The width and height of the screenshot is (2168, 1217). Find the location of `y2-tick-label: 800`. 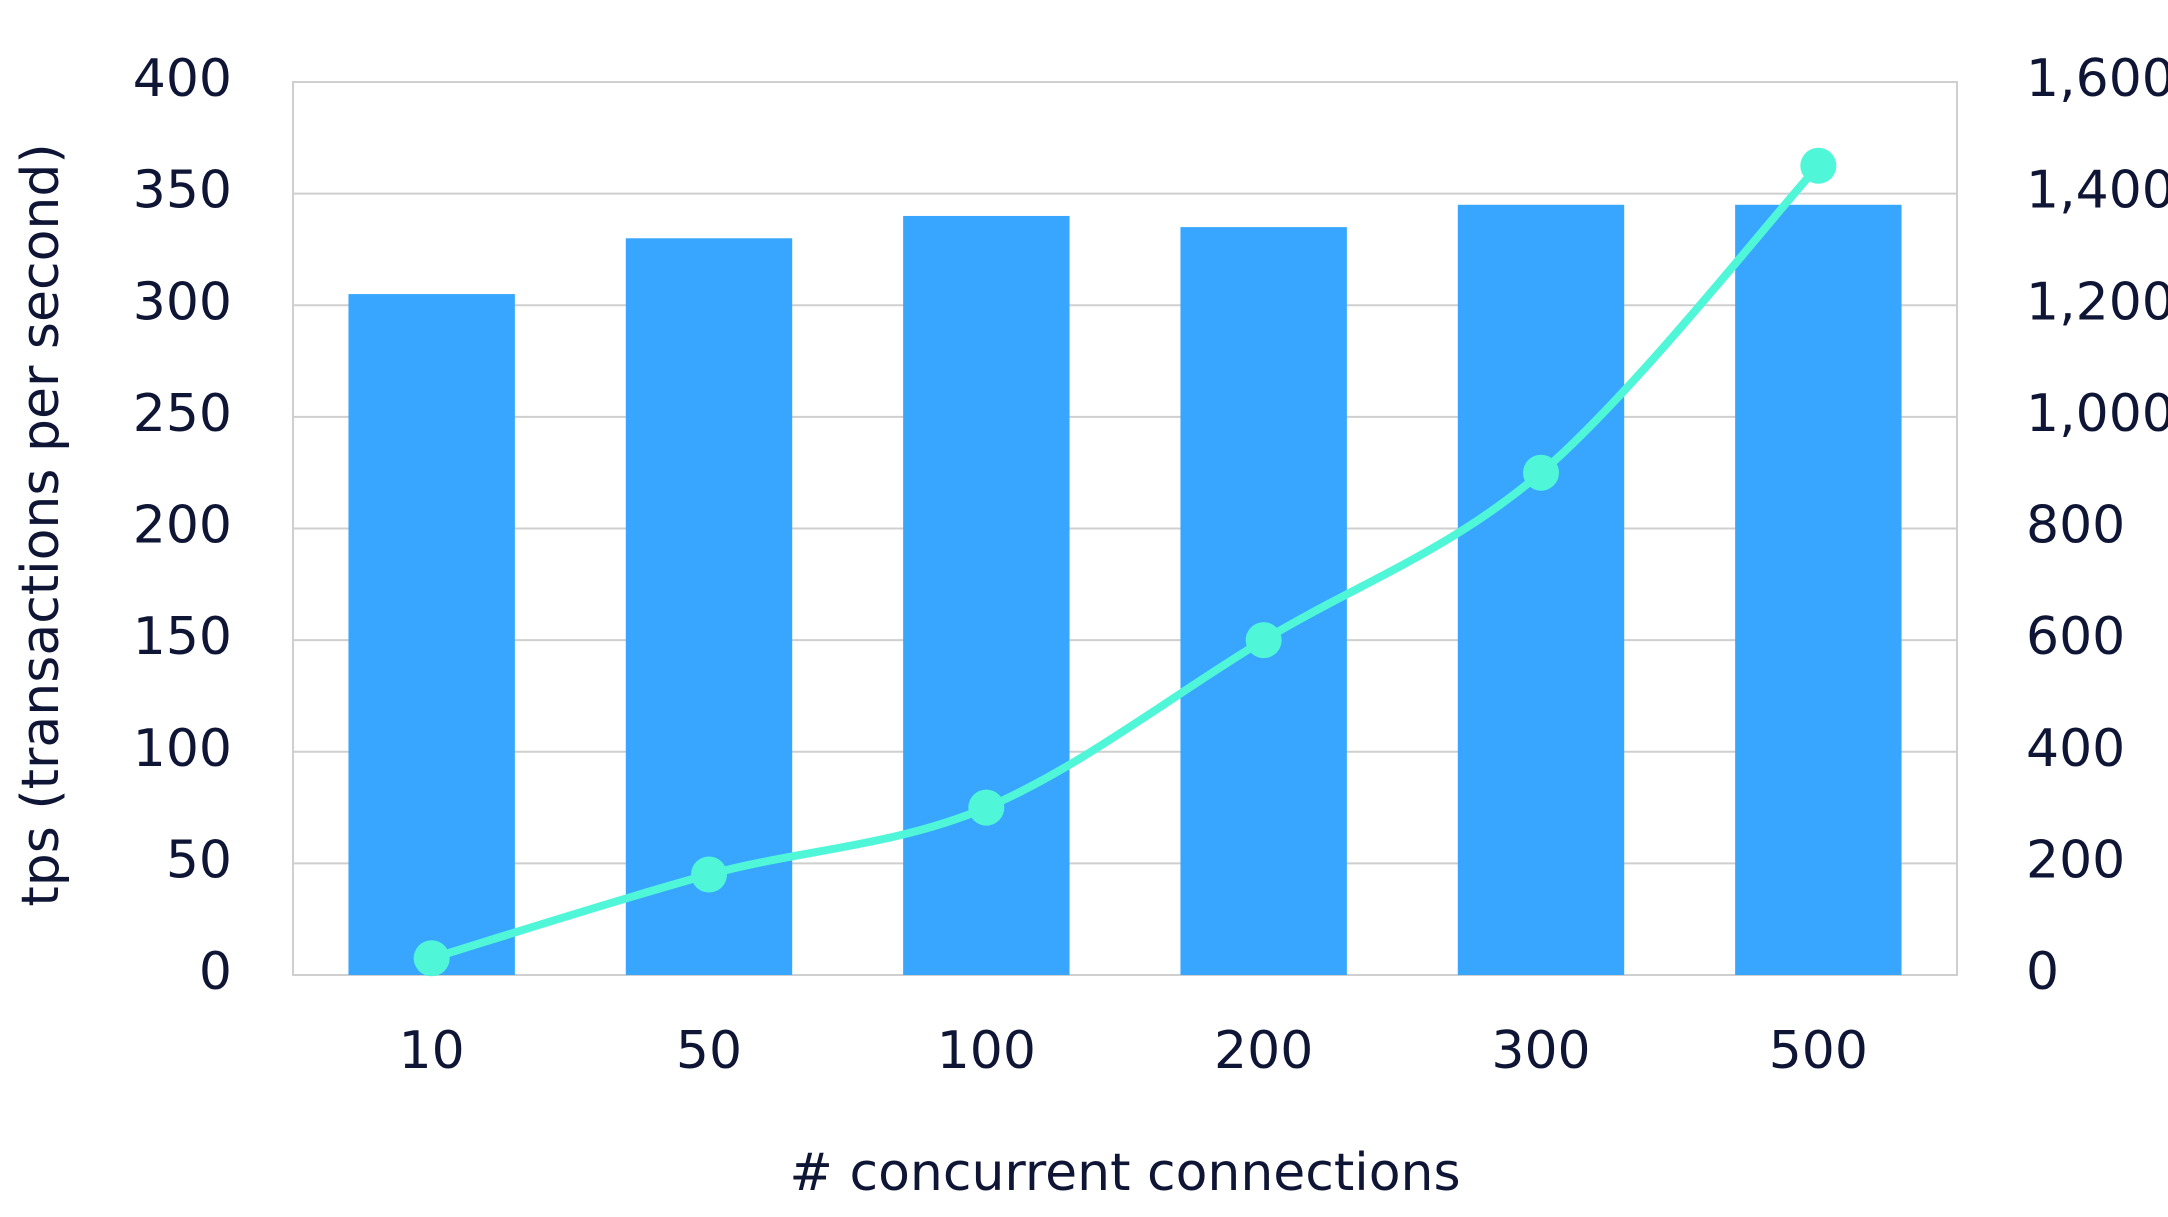

y2-tick-label: 800 is located at coordinates (2075, 526).